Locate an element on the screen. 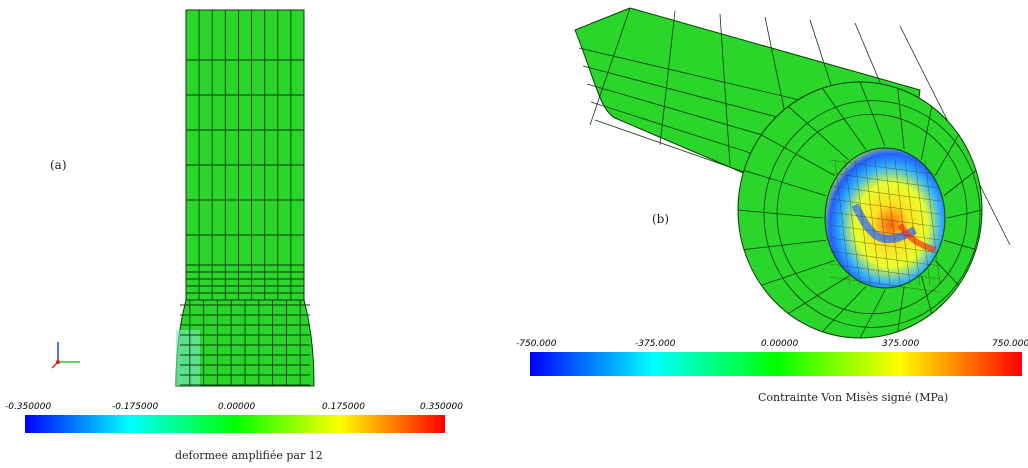 This screenshot has height=468, width=1028. deformation-tint is located at coordinates (188, 358).